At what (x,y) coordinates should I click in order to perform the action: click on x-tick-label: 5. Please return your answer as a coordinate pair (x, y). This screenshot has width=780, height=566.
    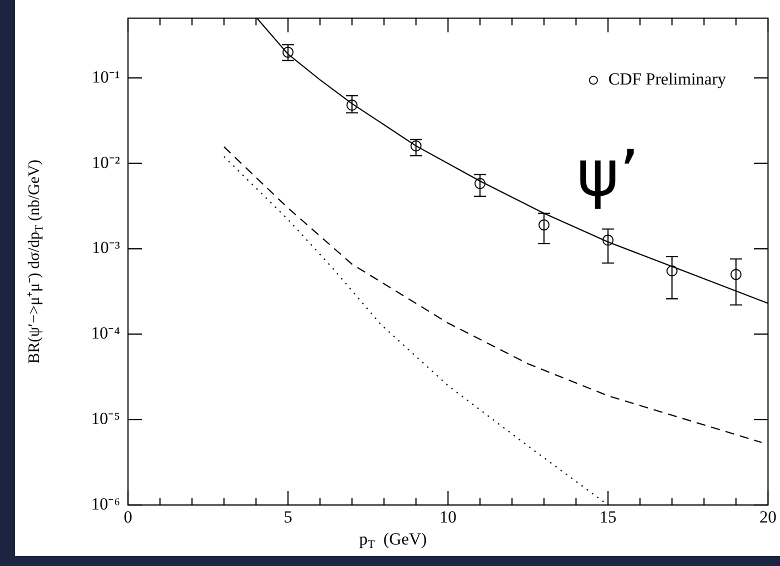
    Looking at the image, I should click on (288, 517).